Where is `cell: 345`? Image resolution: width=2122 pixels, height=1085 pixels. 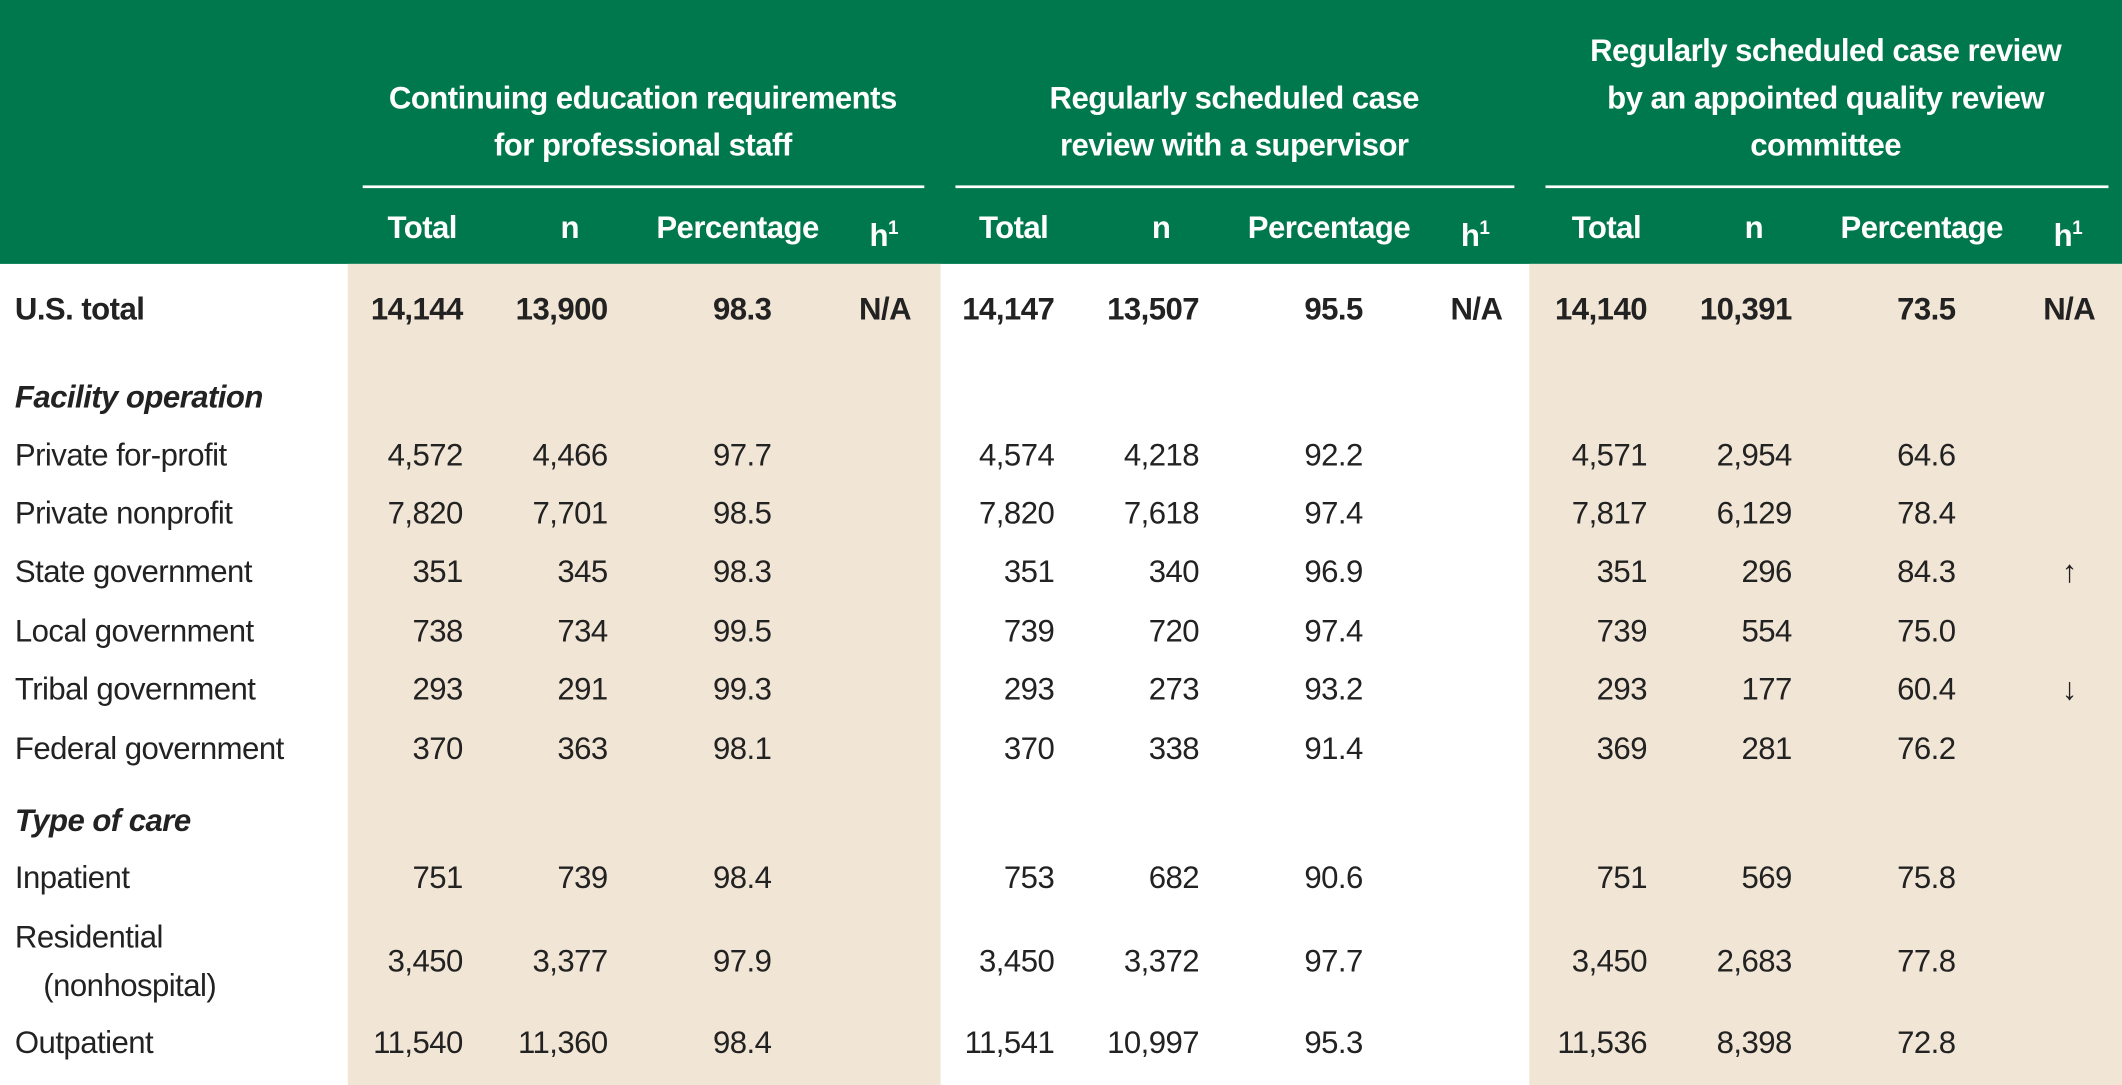
cell: 345 is located at coordinates (582, 571).